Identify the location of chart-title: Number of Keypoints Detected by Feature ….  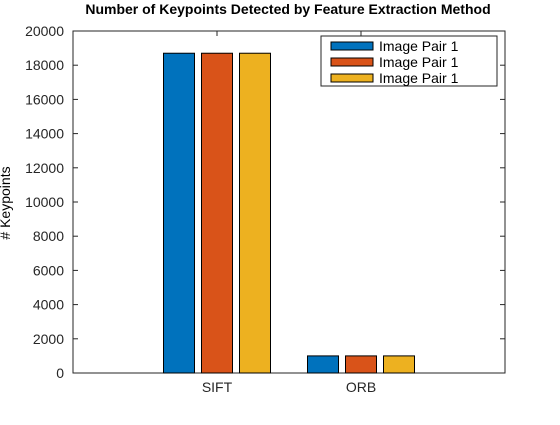
(287, 9).